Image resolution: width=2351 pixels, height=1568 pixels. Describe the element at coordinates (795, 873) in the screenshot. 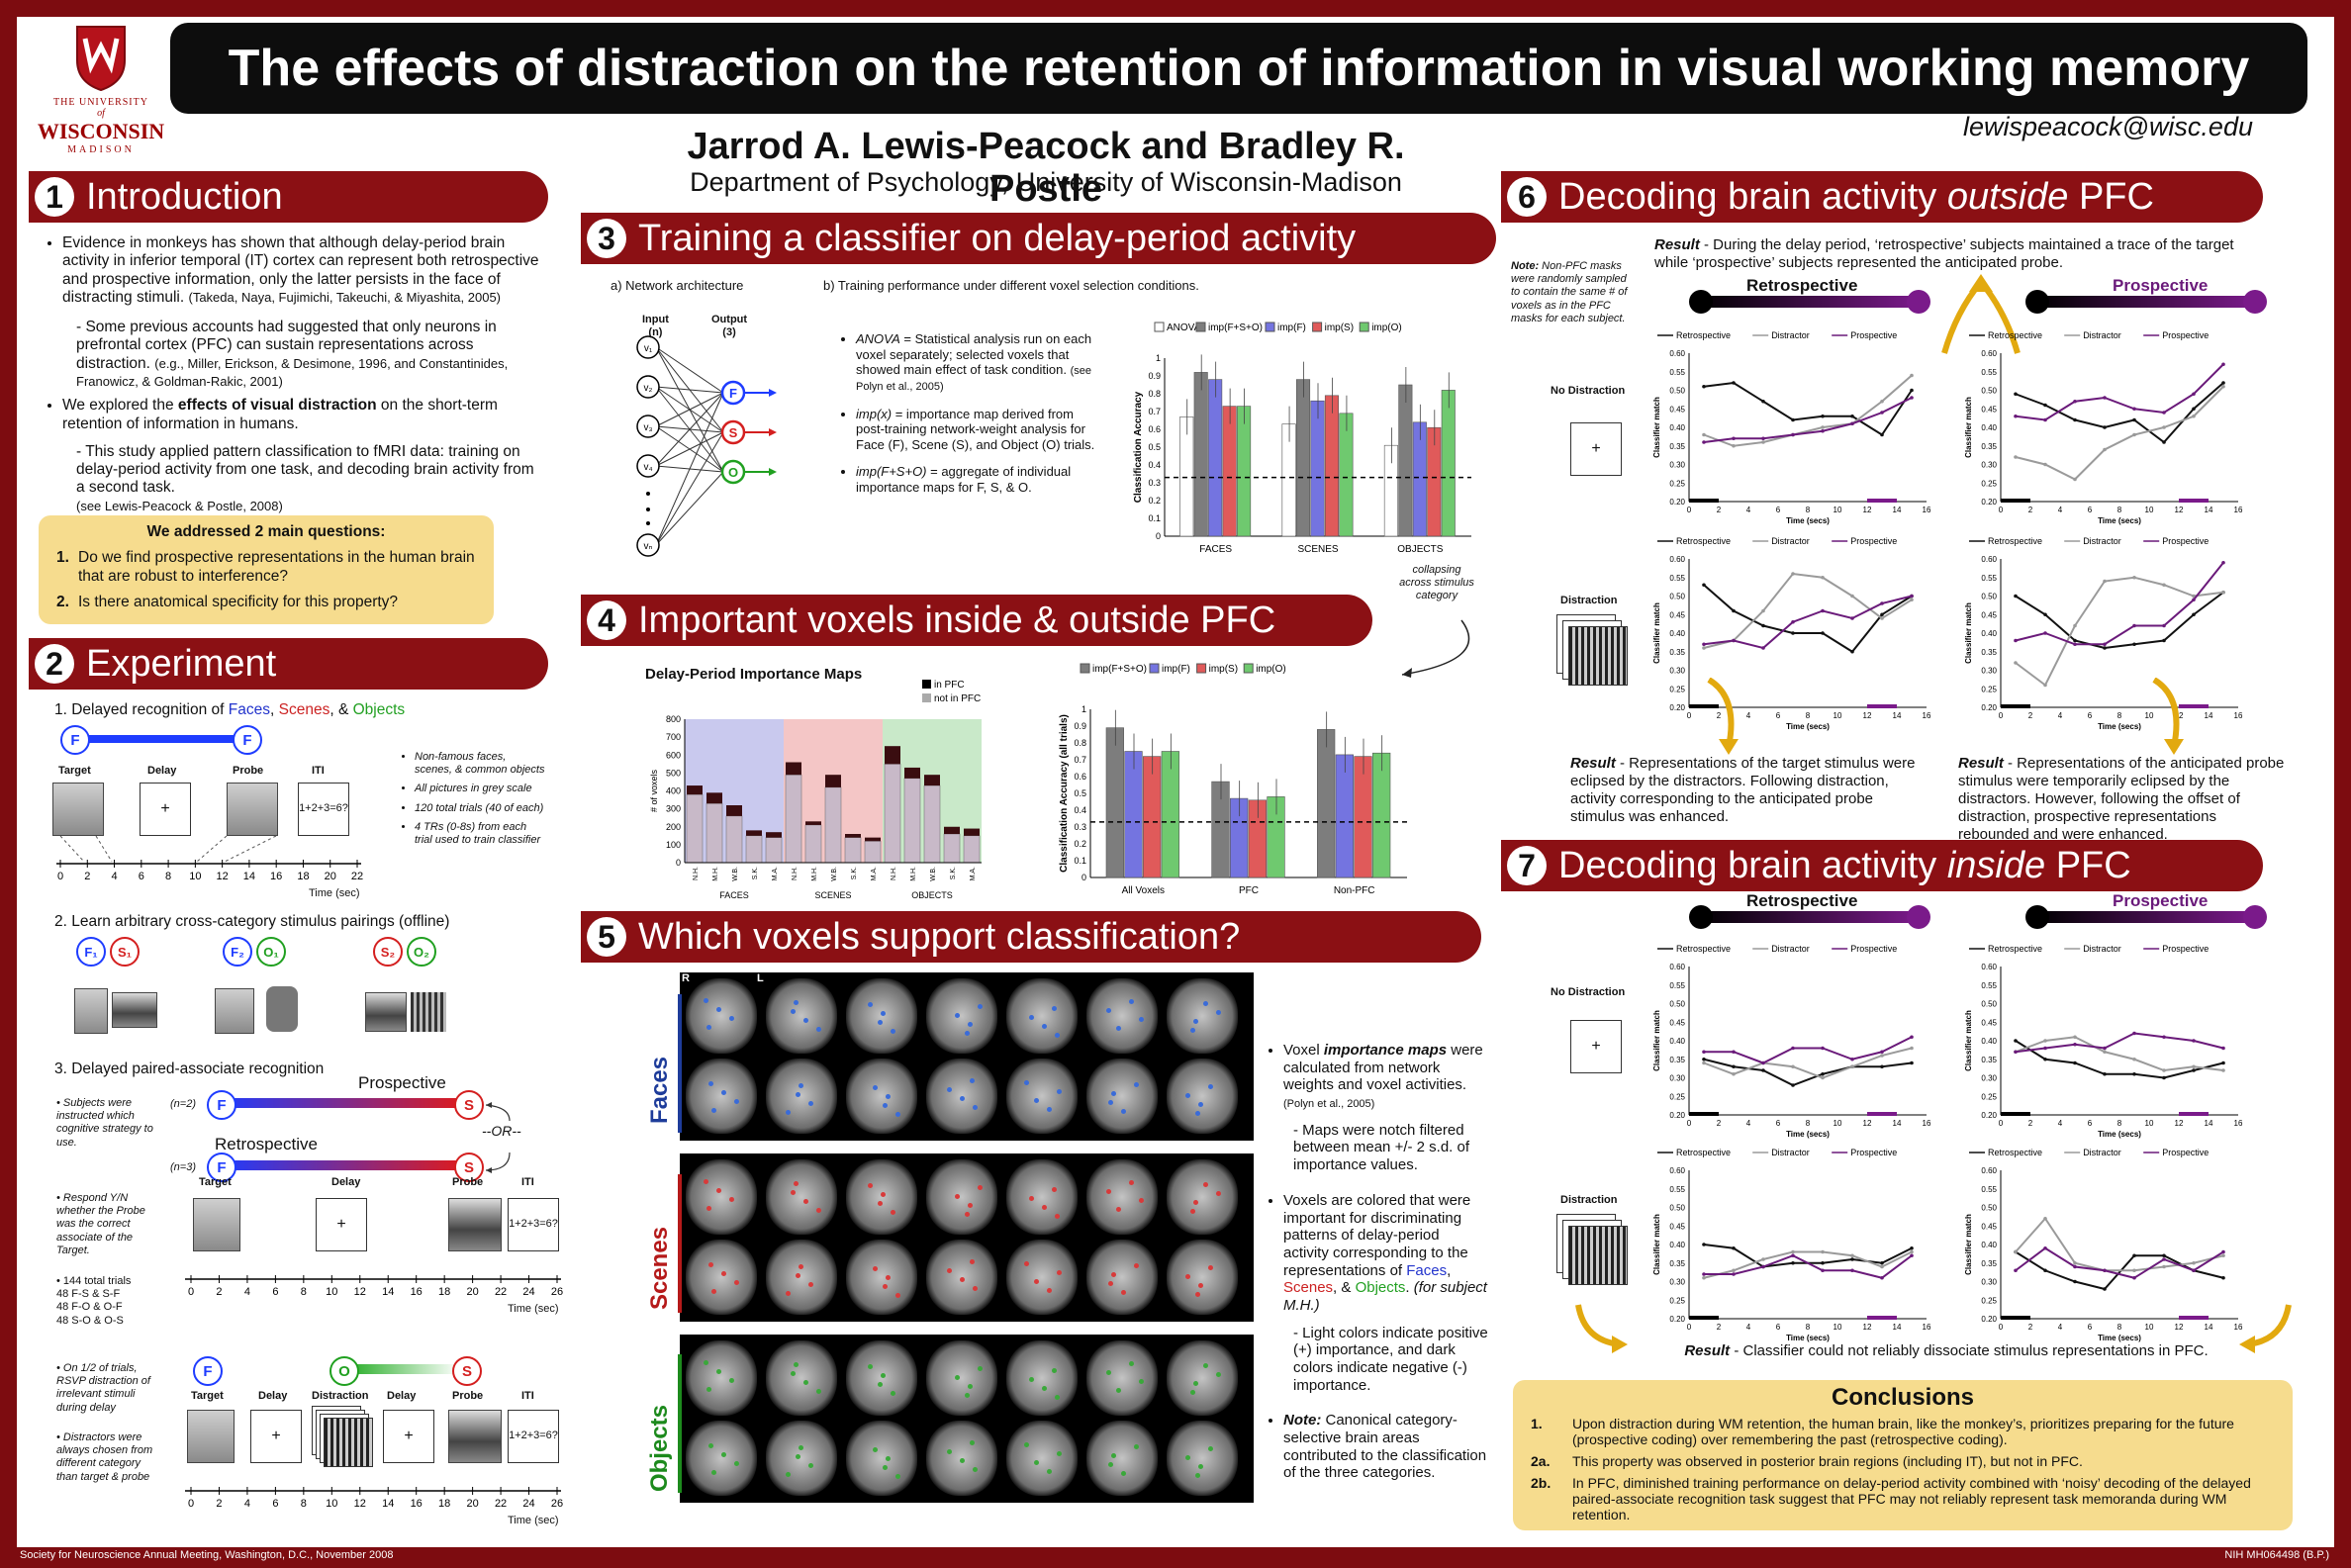

I see `subject-label: N.H.` at that location.